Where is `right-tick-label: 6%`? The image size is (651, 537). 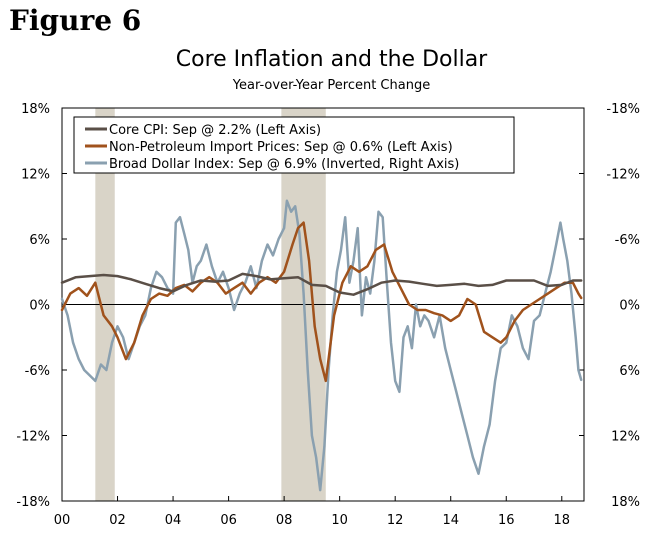
right-tick-label: 6% is located at coordinates (629, 371).